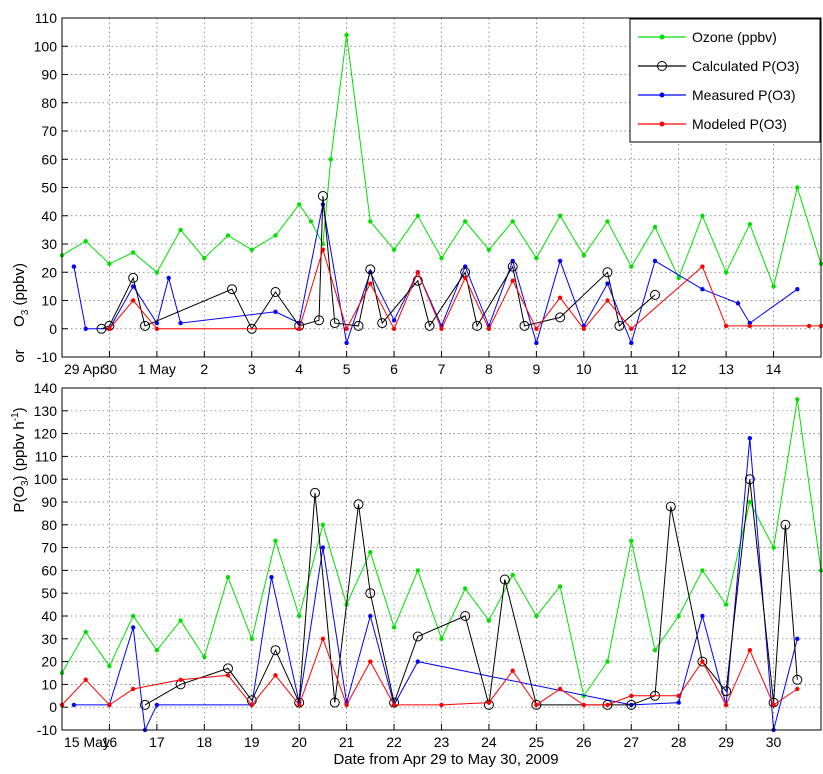 This screenshot has height=774, width=823. What do you see at coordinates (252, 369) in the screenshot?
I see `x-tick-label: 3` at bounding box center [252, 369].